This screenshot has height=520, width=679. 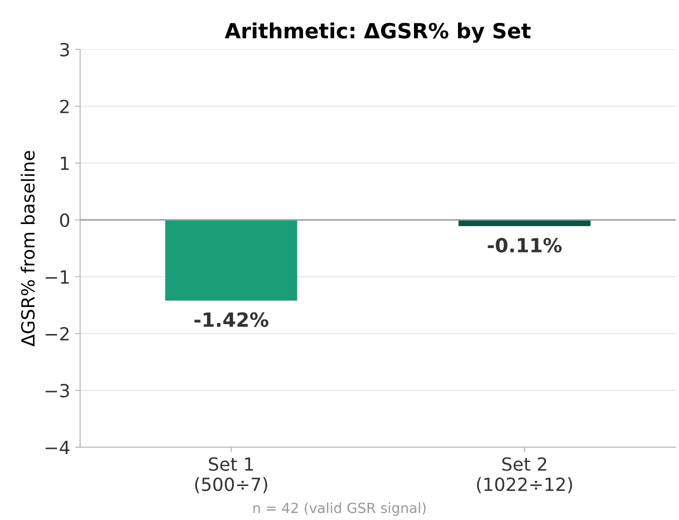 What do you see at coordinates (231, 319) in the screenshot?
I see `data-label: -1.42%` at bounding box center [231, 319].